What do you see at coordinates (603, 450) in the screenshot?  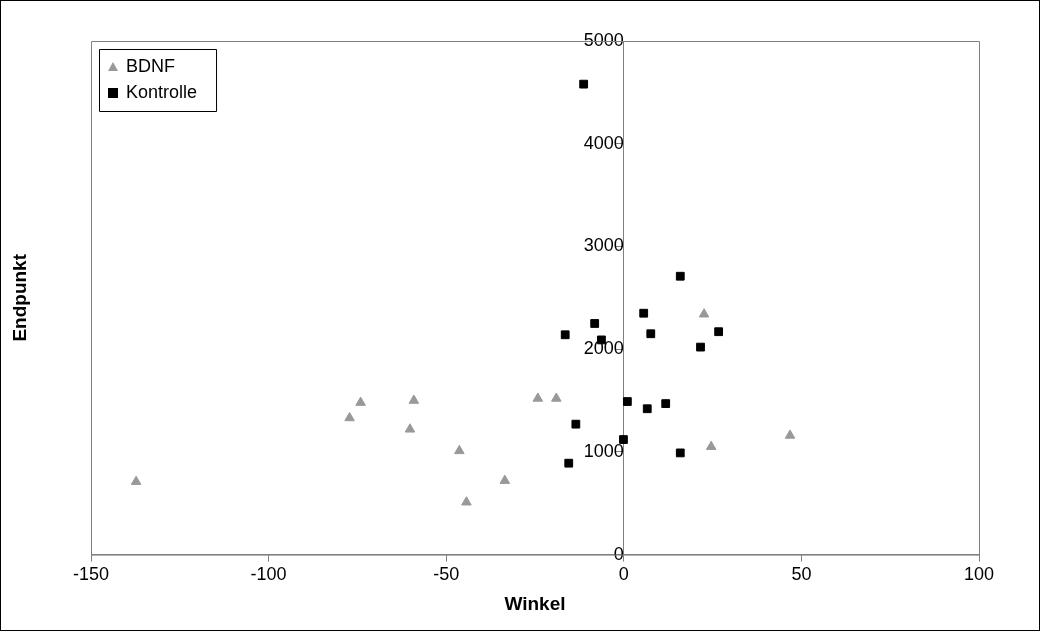 I see `y-tick-label: 1000` at bounding box center [603, 450].